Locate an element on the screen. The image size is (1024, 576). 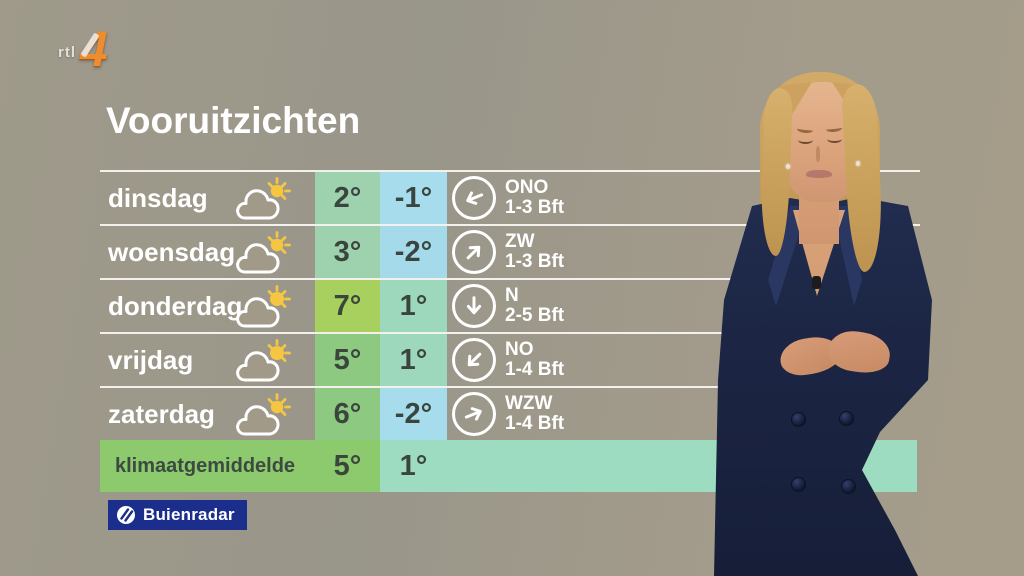
forecast-row-dinsdag: dinsdag 2° -1° is located at coordinates (510, 197).